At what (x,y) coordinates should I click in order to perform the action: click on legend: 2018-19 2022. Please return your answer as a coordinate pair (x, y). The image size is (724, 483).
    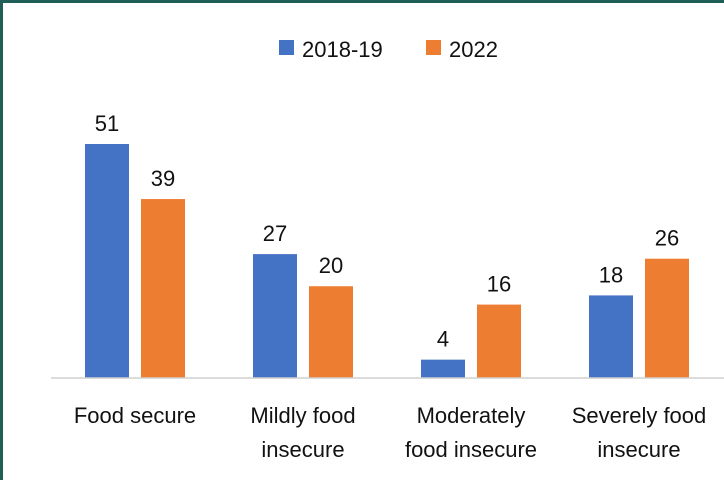
    Looking at the image, I should click on (388, 49).